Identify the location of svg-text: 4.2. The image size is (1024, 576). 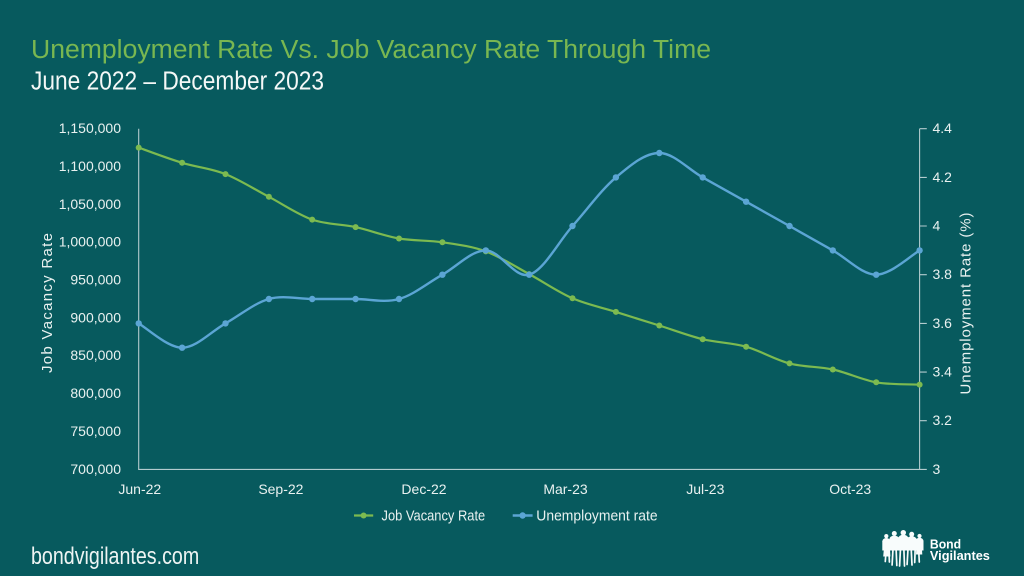
(943, 177).